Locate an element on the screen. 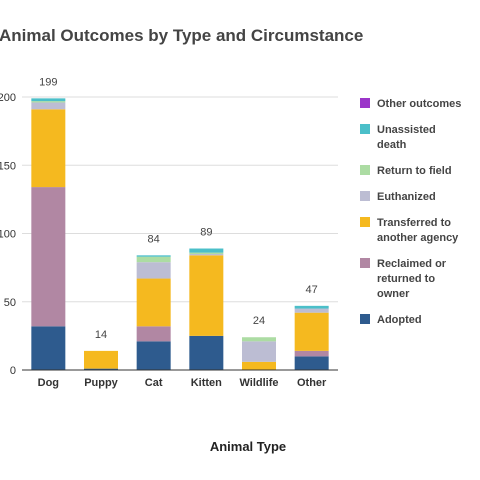 This screenshot has height=480, width=480. bar-total-label: 199 is located at coordinates (48, 82).